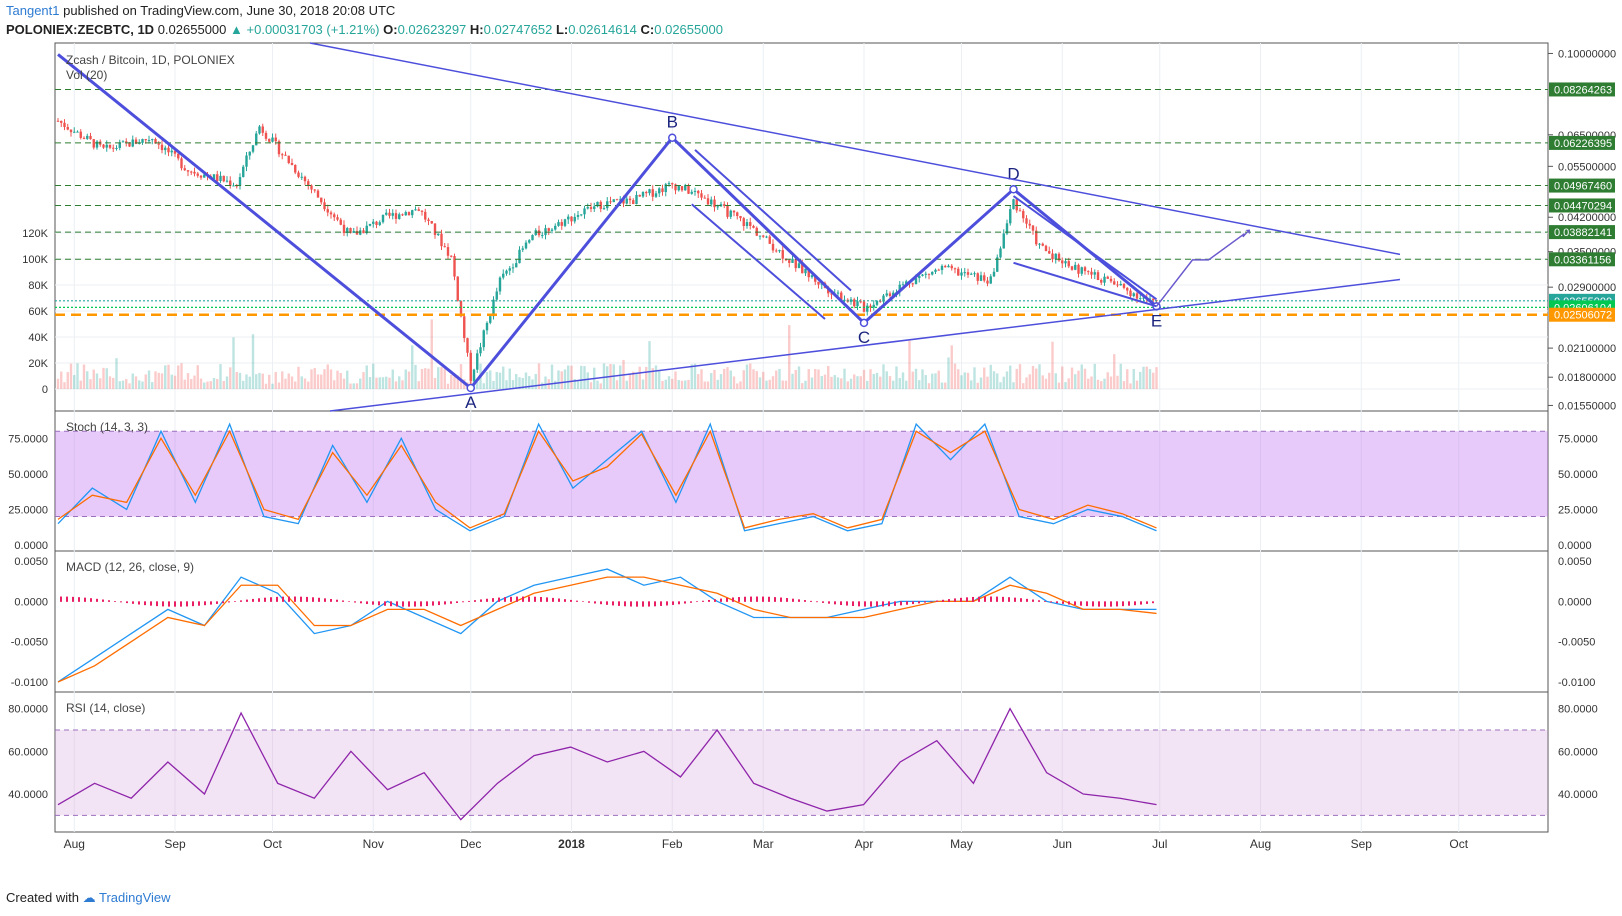  I want to click on price-tick-label: 0.01550000, so click(1587, 406).